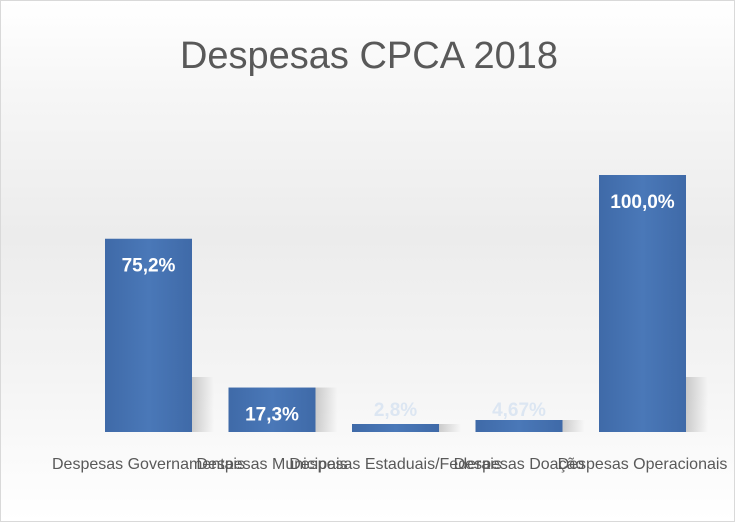 This screenshot has width=736, height=523. I want to click on x-tick-label-1: Despesas Governamentais, so click(148, 464).